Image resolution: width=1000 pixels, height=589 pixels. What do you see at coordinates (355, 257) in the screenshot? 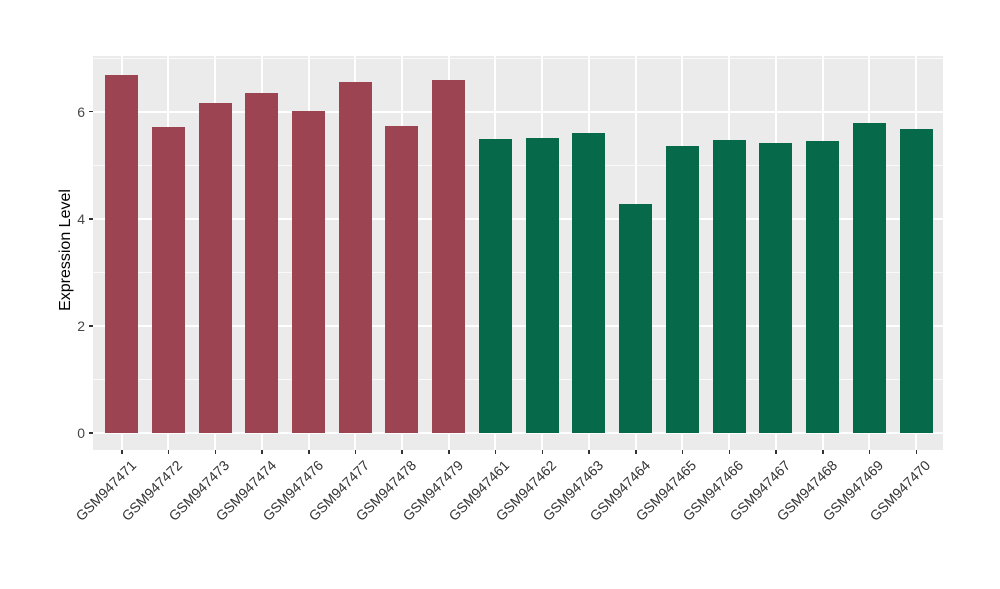
I see `bar-GSM947477` at bounding box center [355, 257].